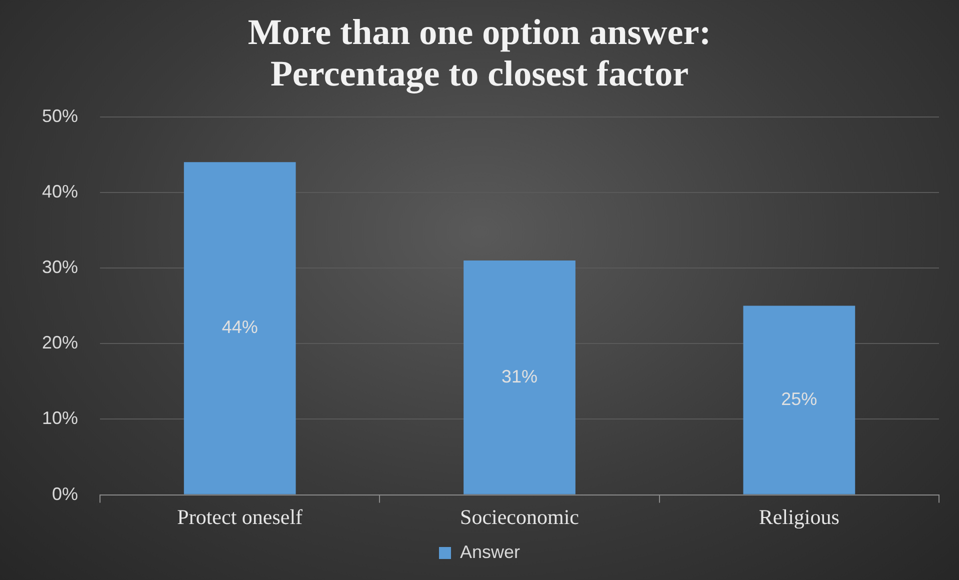 The width and height of the screenshot is (959, 580). What do you see at coordinates (60, 418) in the screenshot?
I see `y-tick-label: 10%` at bounding box center [60, 418].